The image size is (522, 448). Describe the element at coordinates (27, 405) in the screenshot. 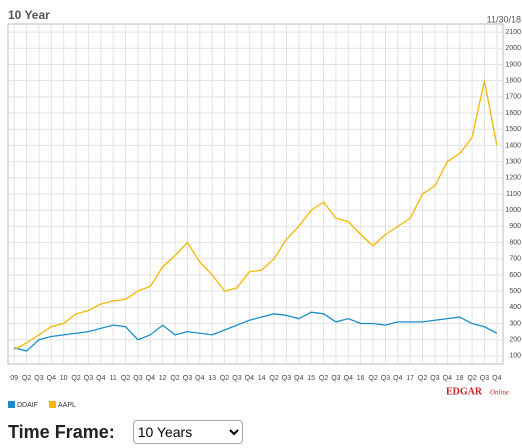

I see `legend-label: DDAIF` at that location.